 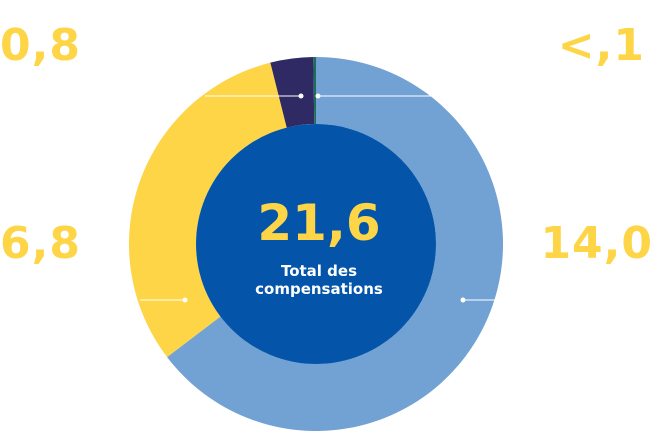 What do you see at coordinates (601, 45) in the screenshot?
I see `label-slice-less-than-0-1: <,1` at bounding box center [601, 45].